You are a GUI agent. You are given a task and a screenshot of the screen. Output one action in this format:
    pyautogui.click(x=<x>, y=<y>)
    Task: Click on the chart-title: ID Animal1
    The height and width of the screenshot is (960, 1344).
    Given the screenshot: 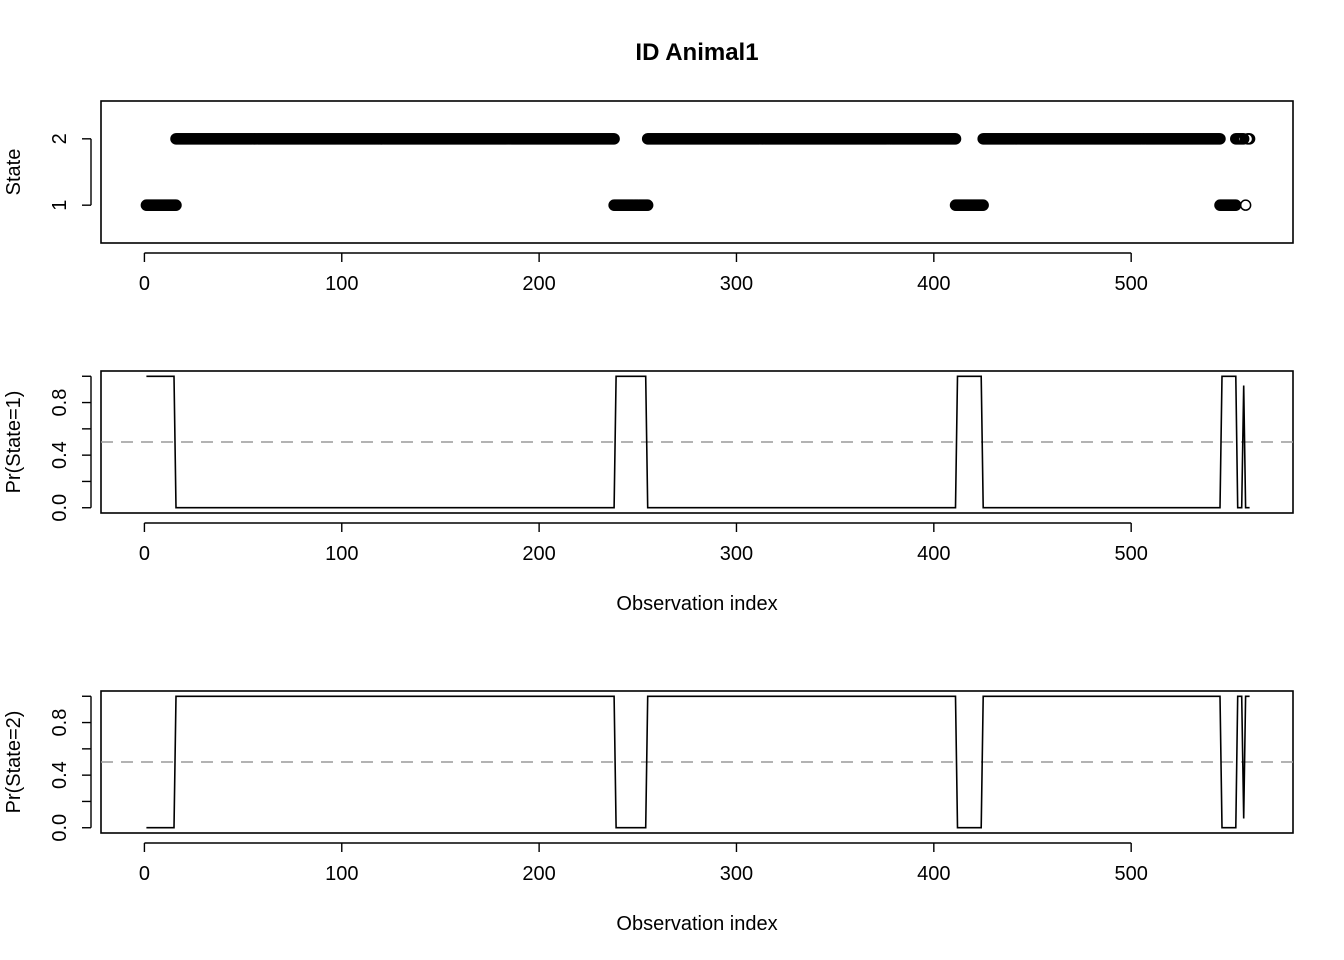 What is the action you would take?
    pyautogui.click(x=696, y=52)
    